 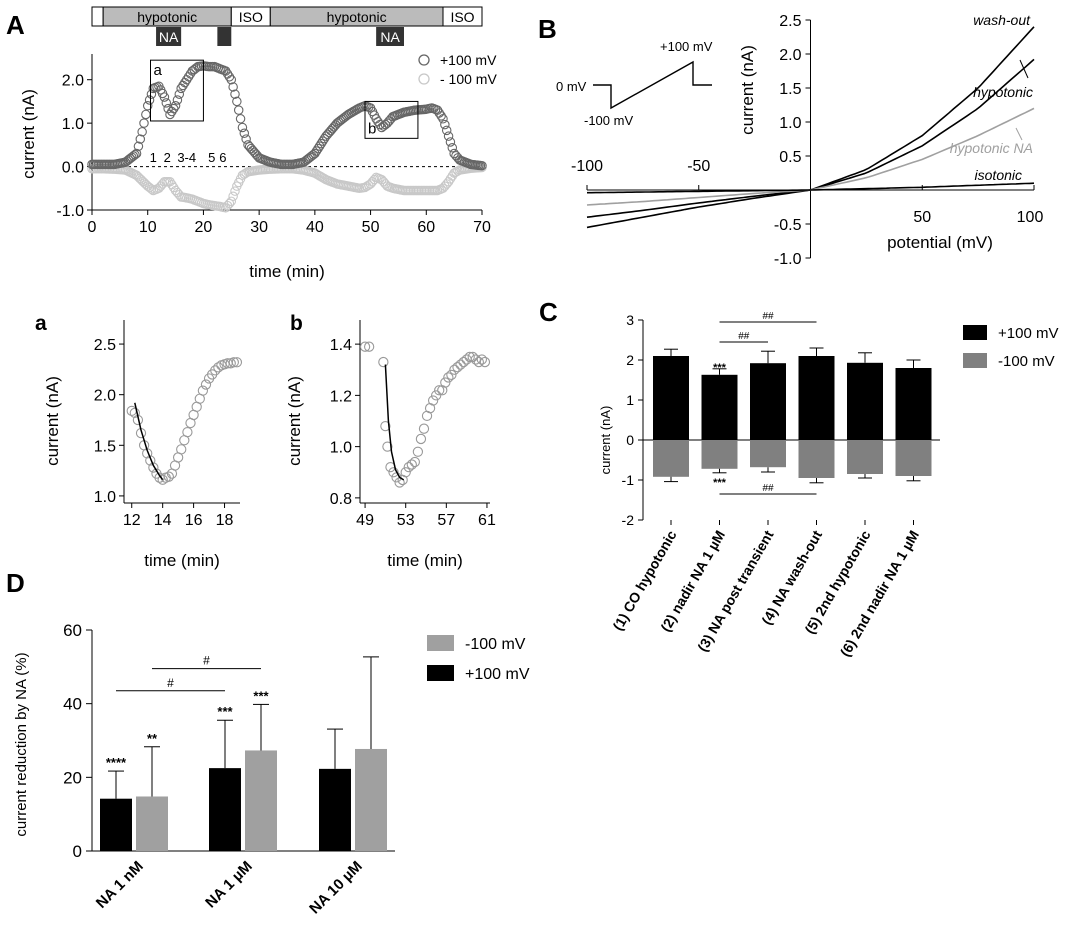 What do you see at coordinates (72, 630) in the screenshot?
I see `y-tick-label: 60` at bounding box center [72, 630].